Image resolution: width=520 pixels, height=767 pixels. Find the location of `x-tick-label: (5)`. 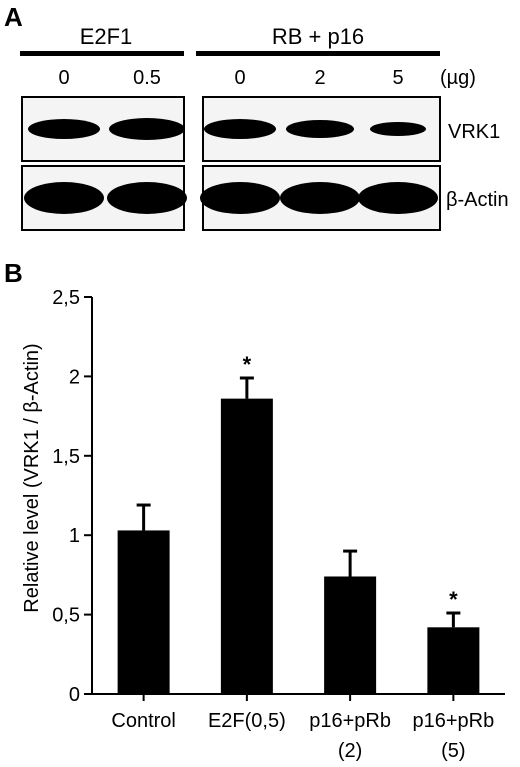

x-tick-label: (5) is located at coordinates (453, 751).